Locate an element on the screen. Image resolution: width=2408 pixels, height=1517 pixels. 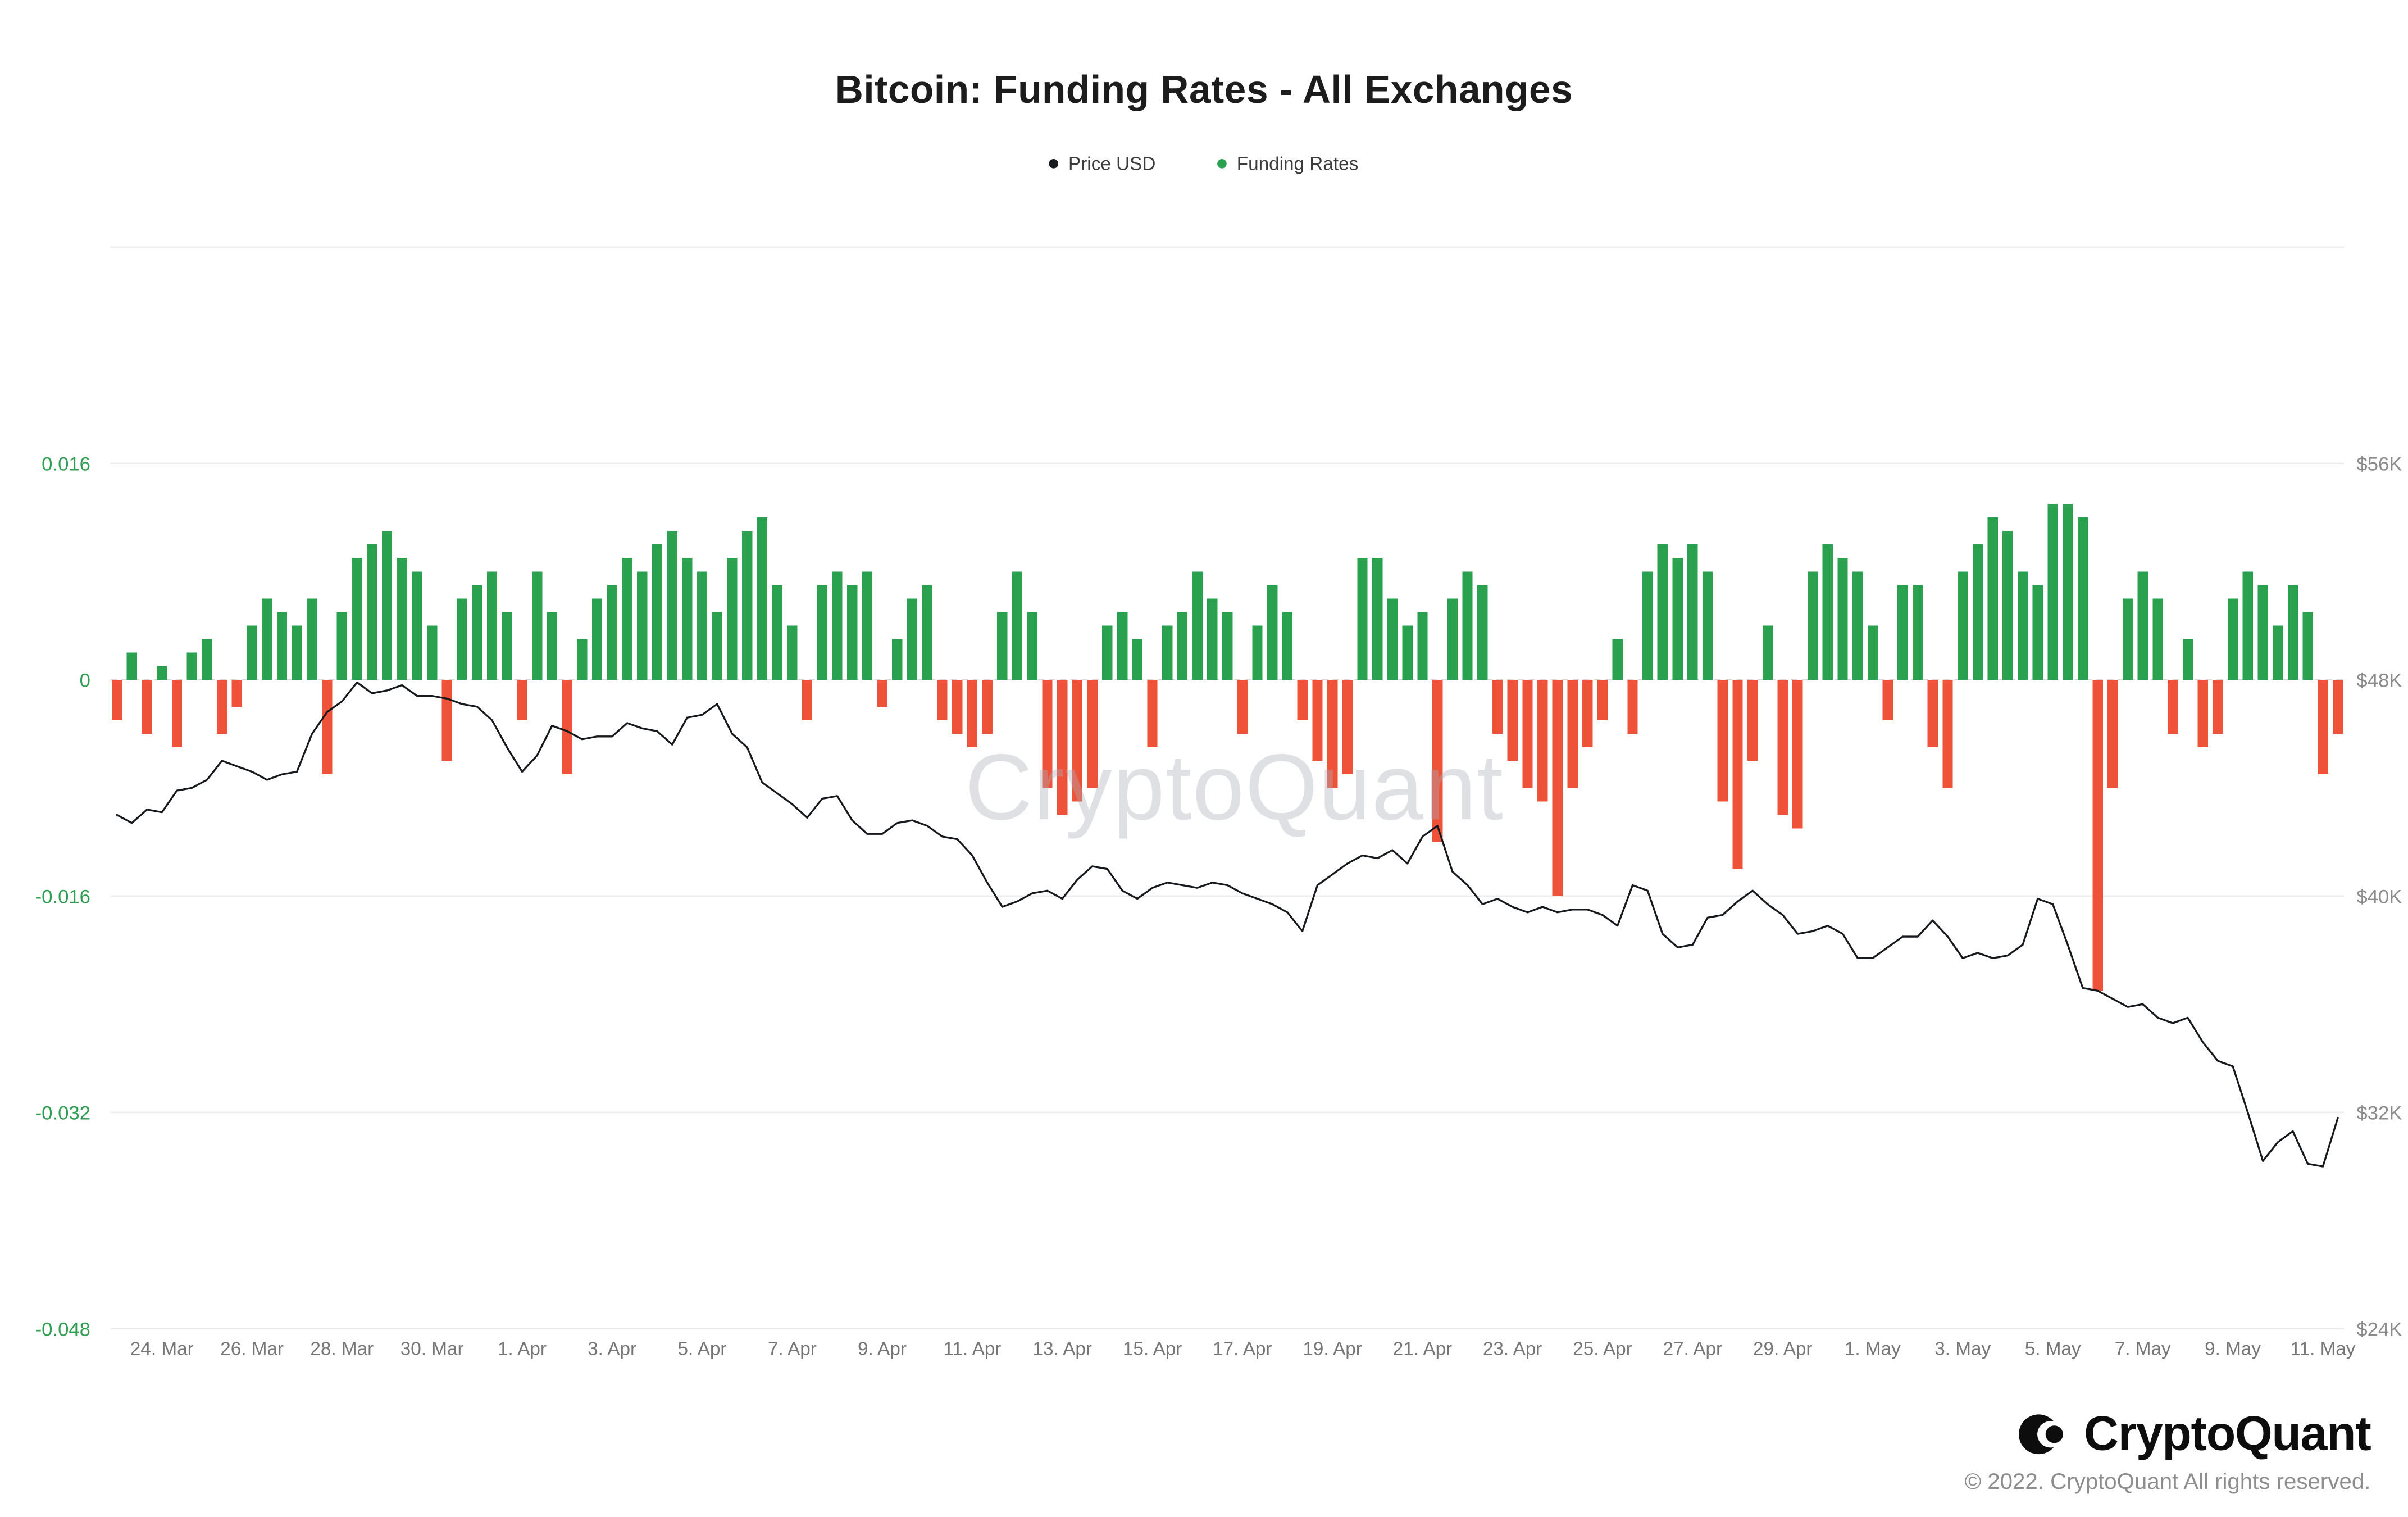
x-axis-tick: 27. Apr is located at coordinates (1692, 1348).